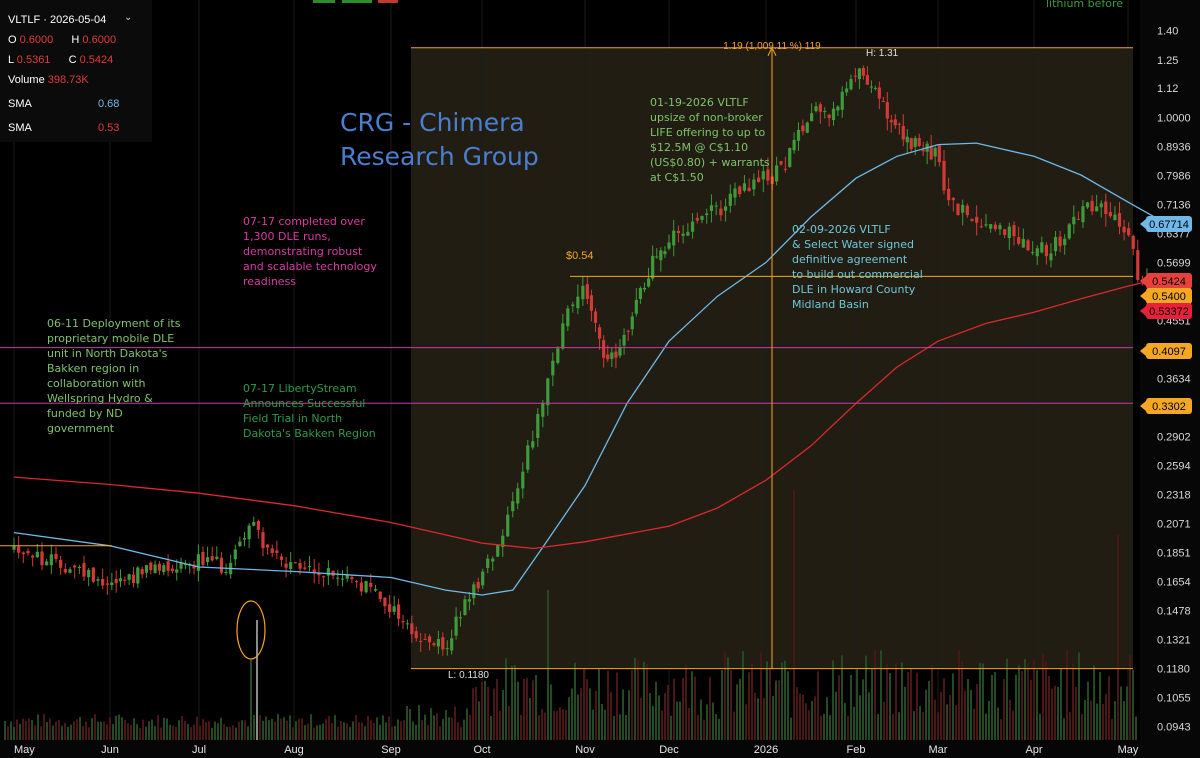 Image resolution: width=1200 pixels, height=758 pixels. What do you see at coordinates (1169, 352) in the screenshot?
I see `price-tag-label: 0.4097` at bounding box center [1169, 352].